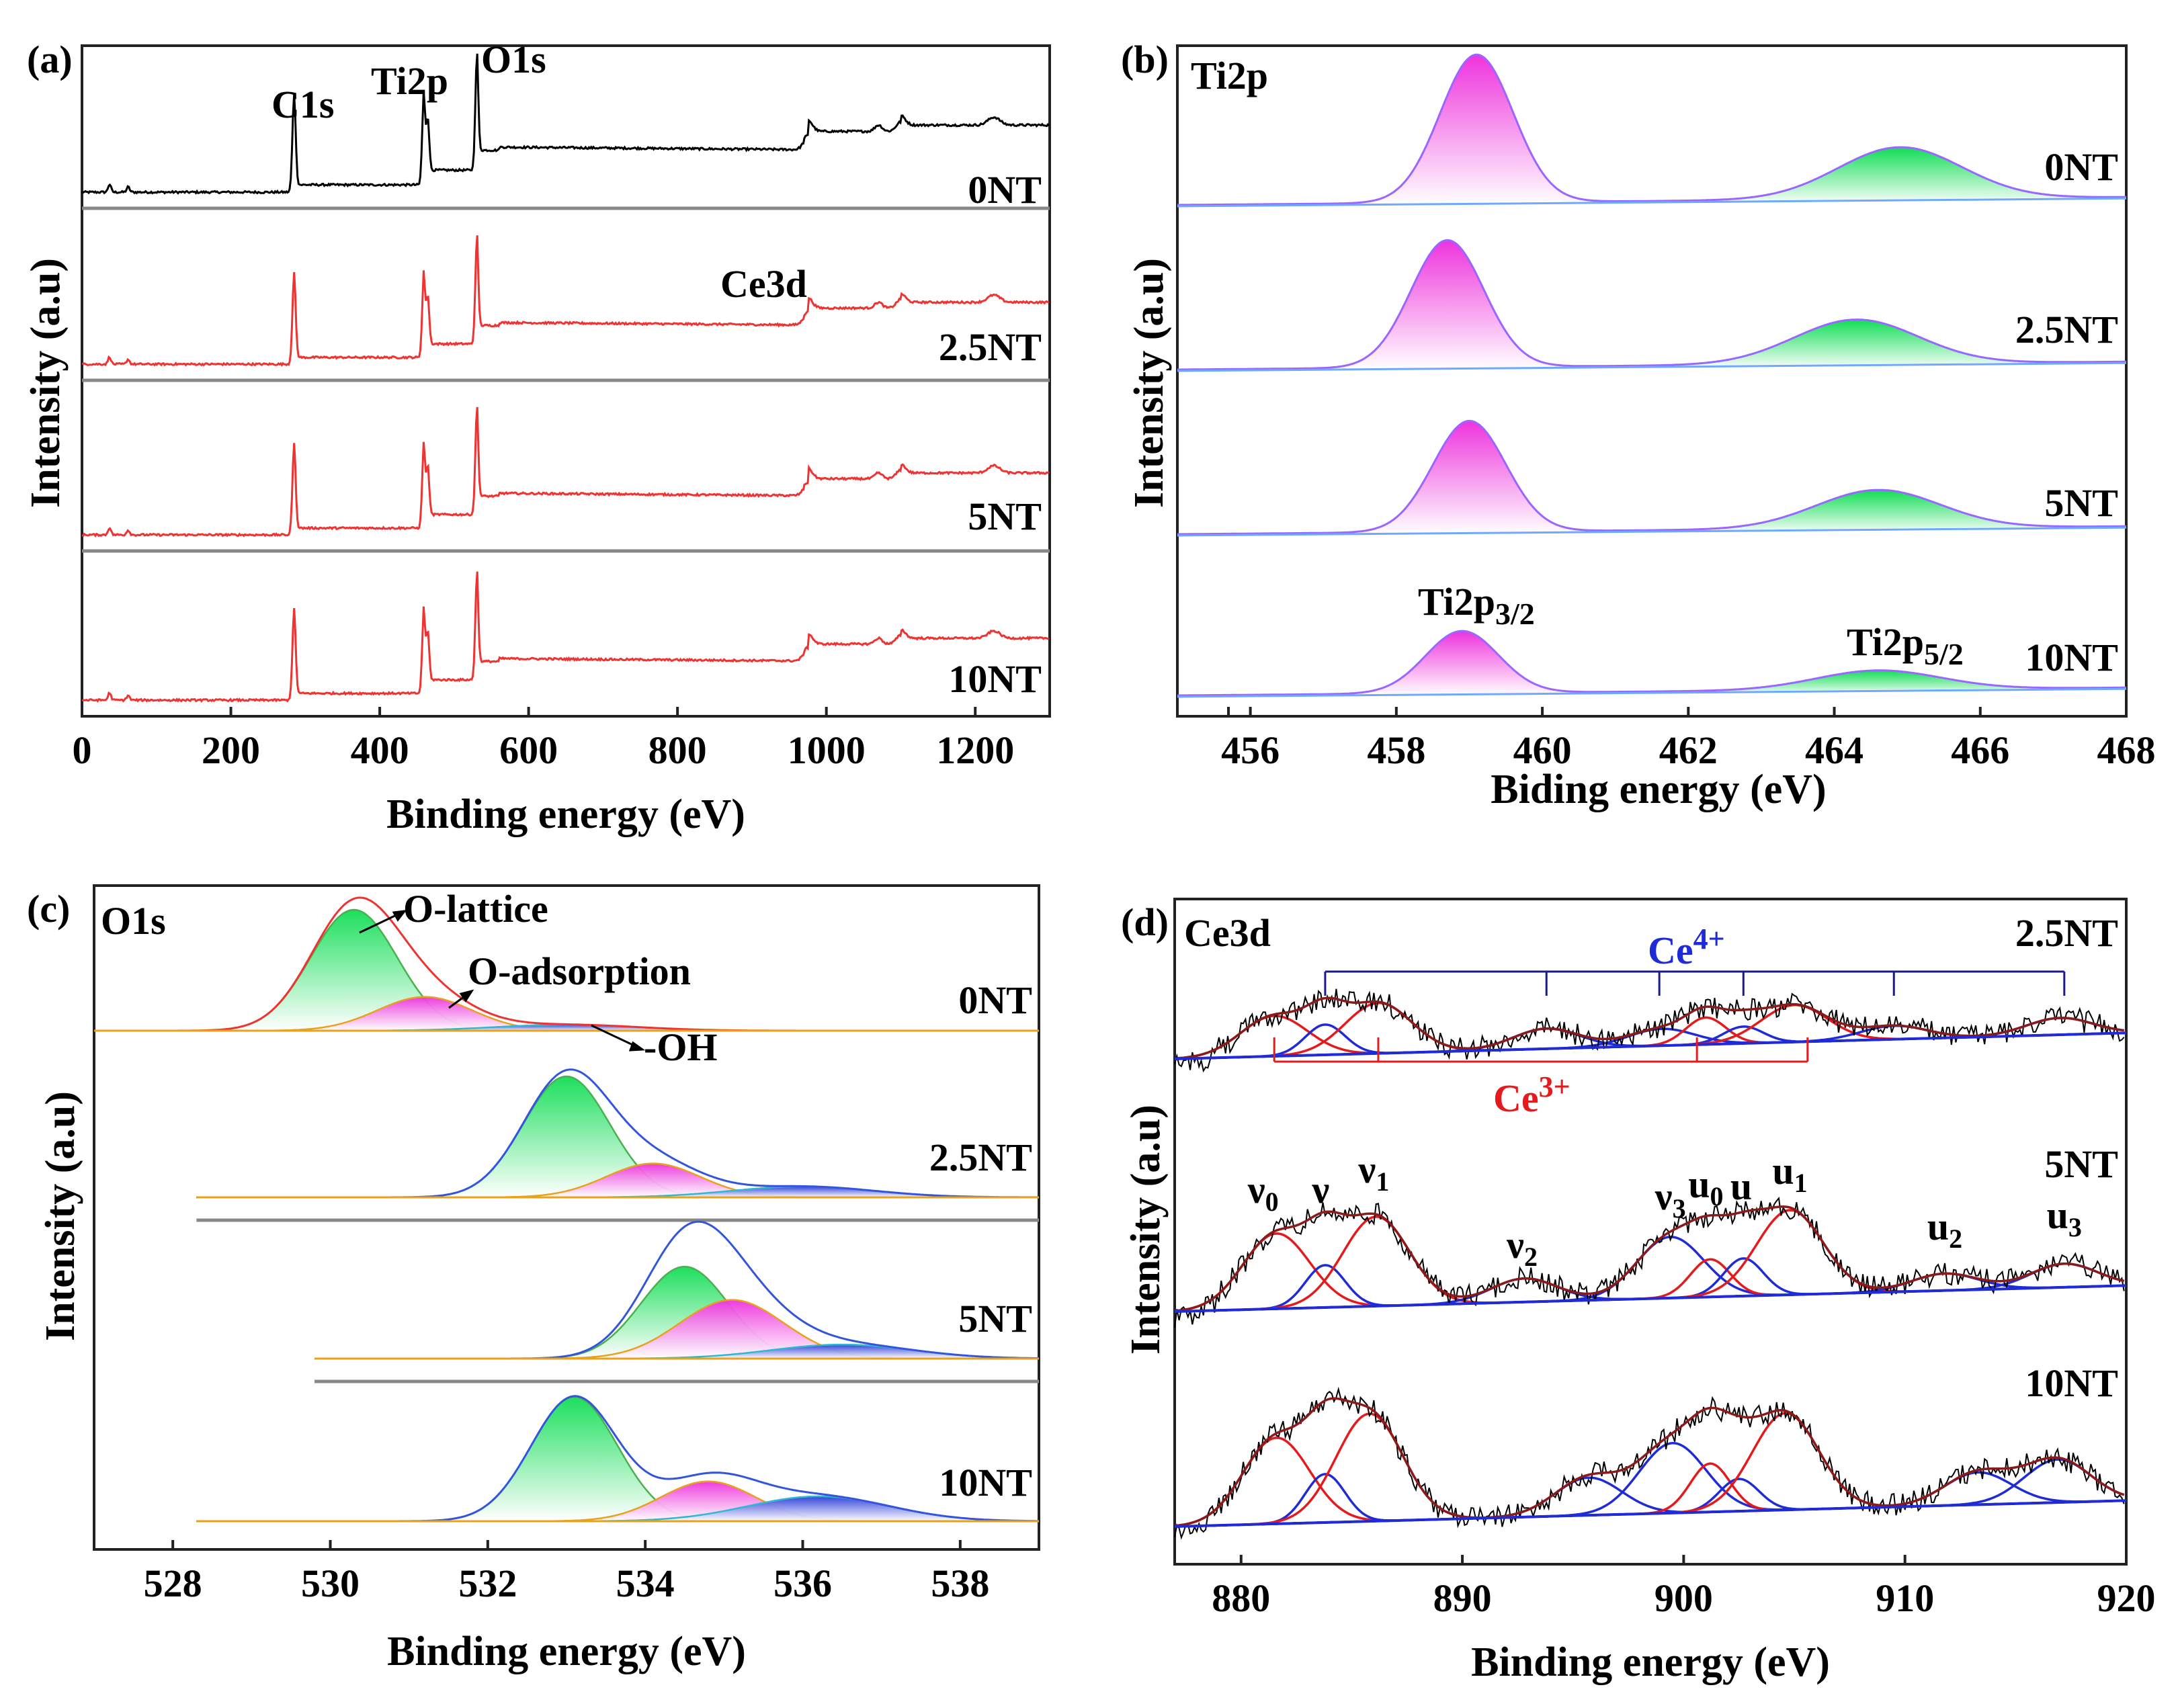 Image resolution: width=2178 pixels, height=1708 pixels. What do you see at coordinates (637, 1046) in the screenshot?
I see `arrowhead-oh` at bounding box center [637, 1046].